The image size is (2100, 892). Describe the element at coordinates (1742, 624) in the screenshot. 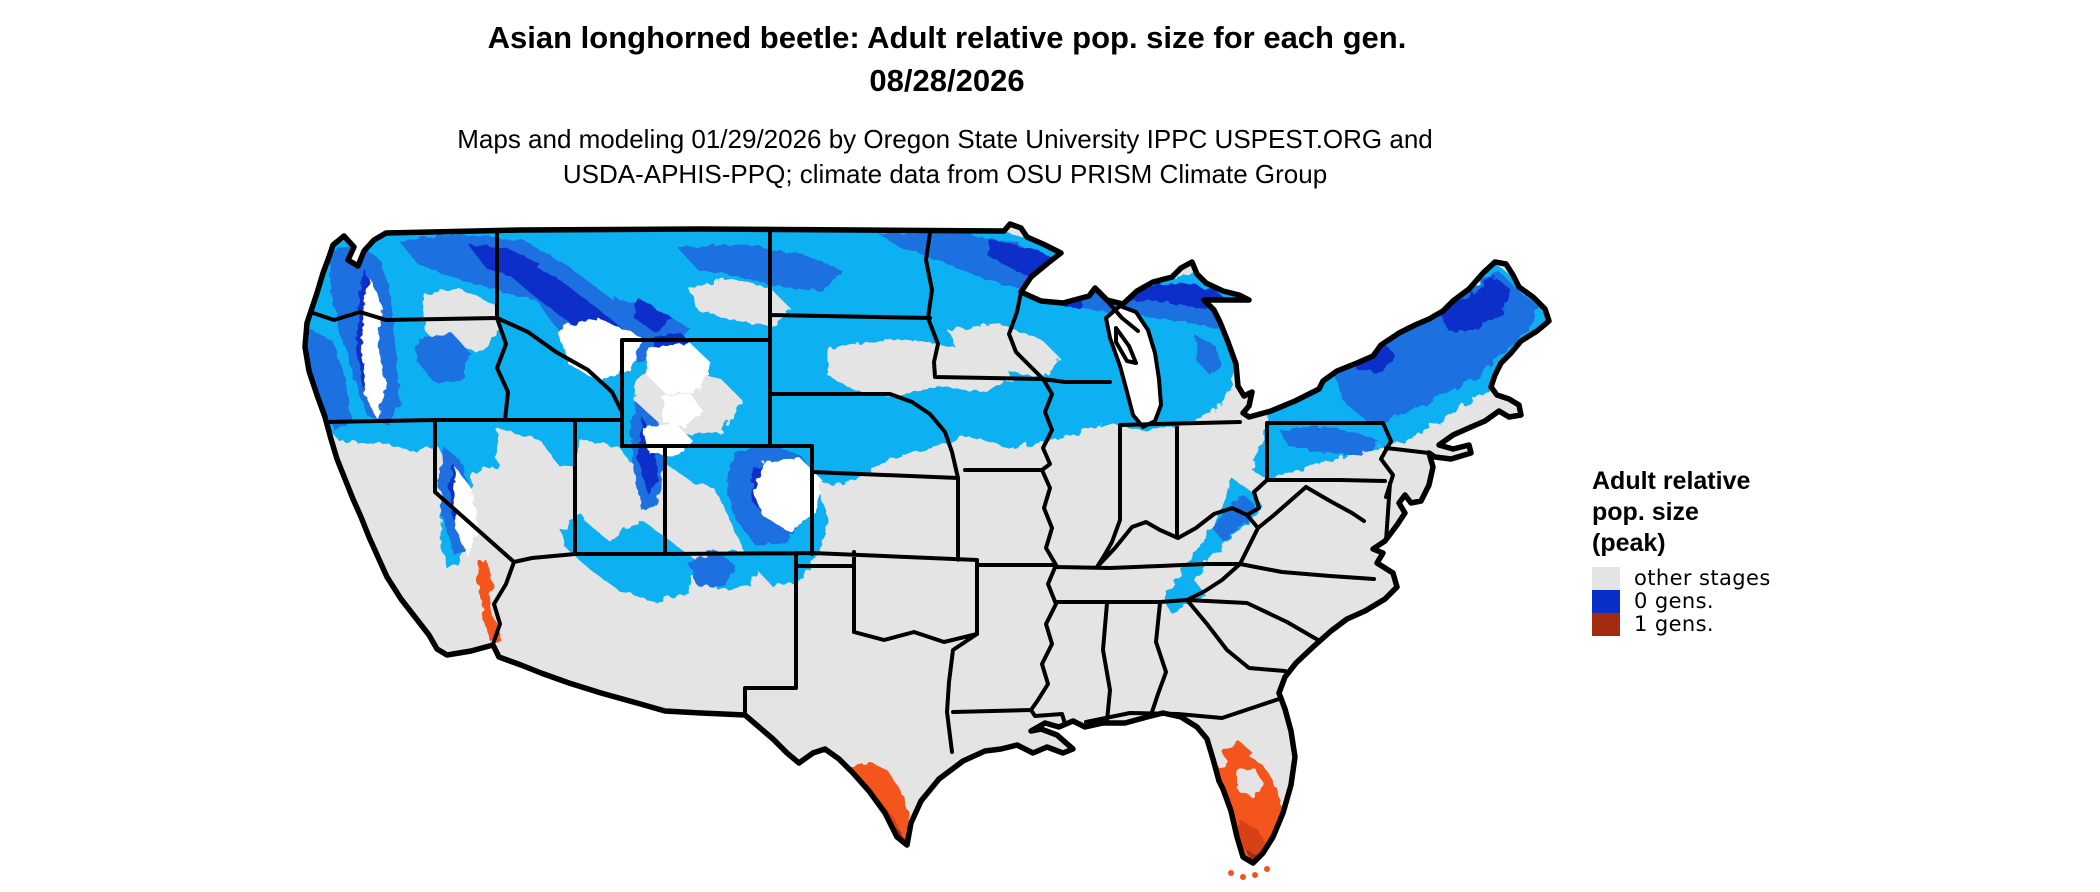

I see `legend-row-1-gens: 1 gens.` at that location.